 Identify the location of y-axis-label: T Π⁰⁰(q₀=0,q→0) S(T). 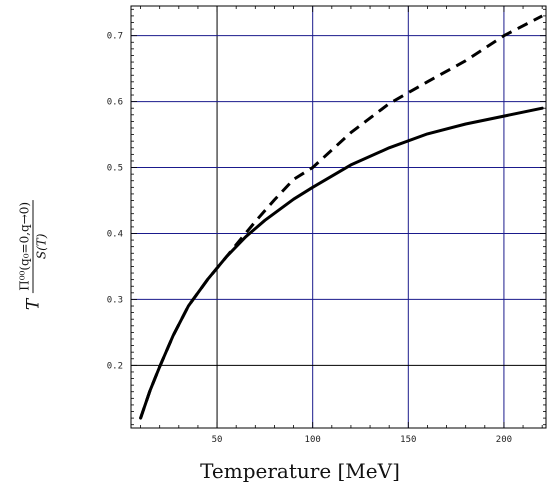
(33, 255).